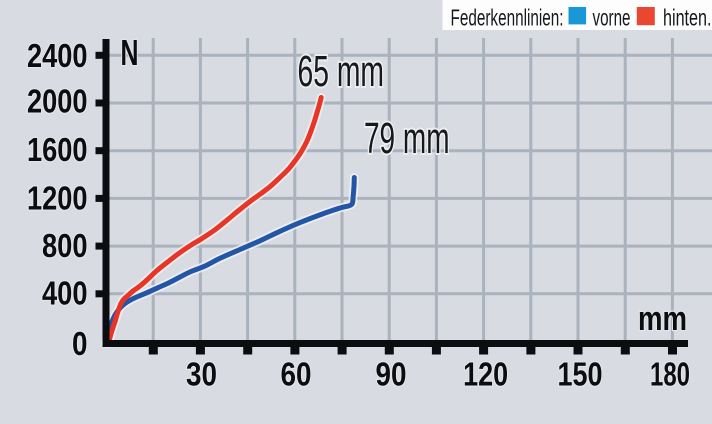 This screenshot has width=712, height=424. What do you see at coordinates (485, 374) in the screenshot?
I see `svg-text: 120` at bounding box center [485, 374].